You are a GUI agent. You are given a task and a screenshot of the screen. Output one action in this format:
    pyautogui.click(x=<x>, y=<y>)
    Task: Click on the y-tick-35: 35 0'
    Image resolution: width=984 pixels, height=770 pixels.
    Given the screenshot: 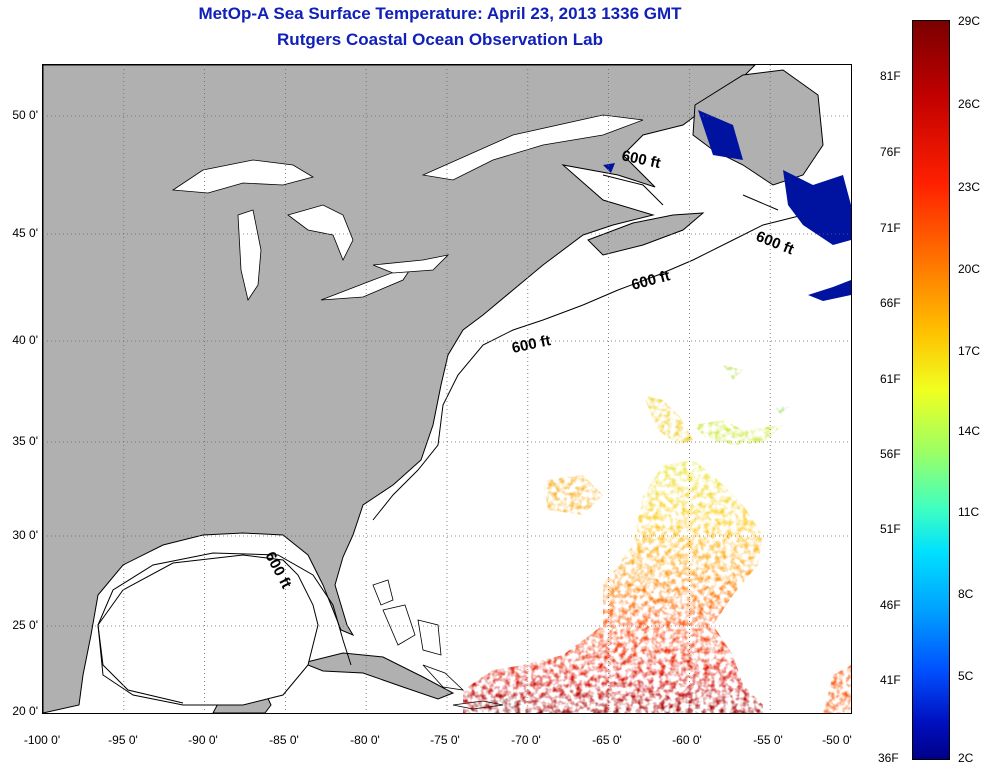 What is the action you would take?
    pyautogui.click(x=25, y=441)
    